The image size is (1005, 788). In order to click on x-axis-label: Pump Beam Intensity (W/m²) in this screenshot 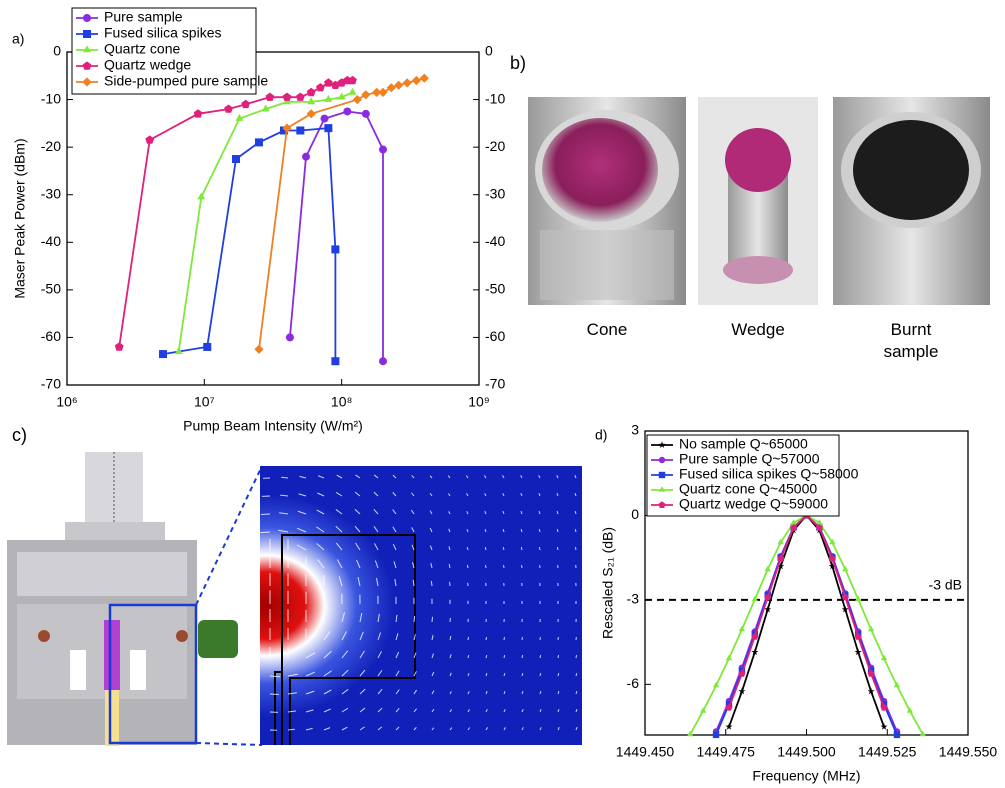, I will do `click(273, 426)`.